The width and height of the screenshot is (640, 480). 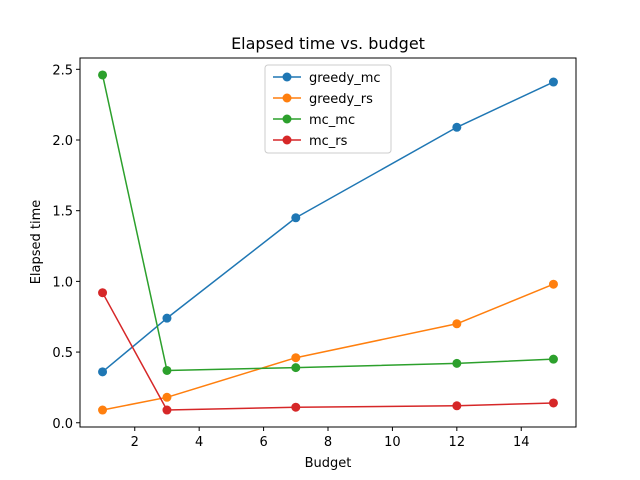 What do you see at coordinates (199, 442) in the screenshot?
I see `x-tick-label: 4` at bounding box center [199, 442].